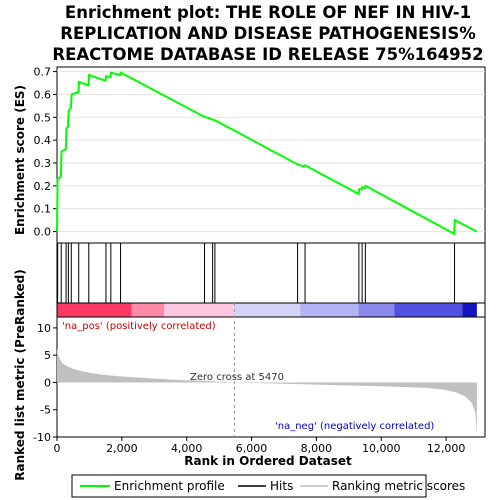  I want to click on chart-title-line-3: REACTOME DATABASE ID RELEASE 75%164952, so click(267, 54).